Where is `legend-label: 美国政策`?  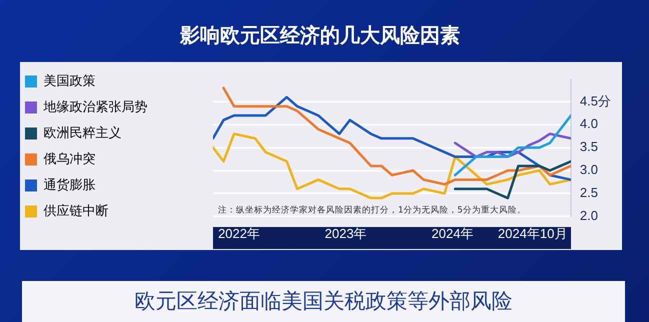
legend-label: 美国政策 is located at coordinates (70, 80).